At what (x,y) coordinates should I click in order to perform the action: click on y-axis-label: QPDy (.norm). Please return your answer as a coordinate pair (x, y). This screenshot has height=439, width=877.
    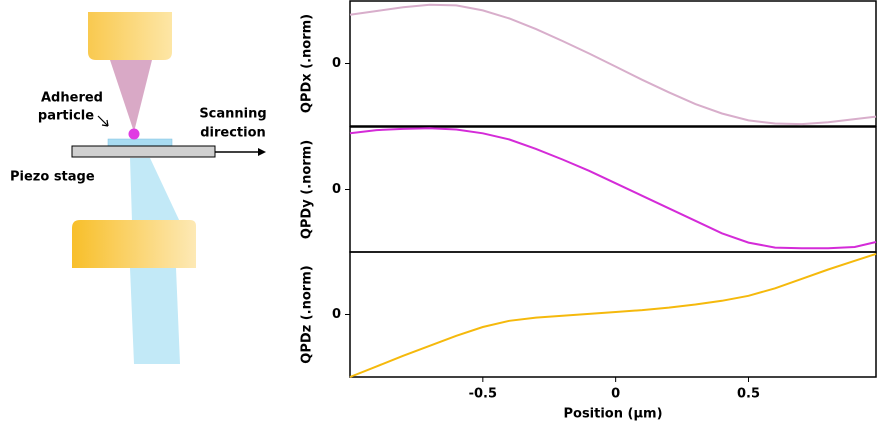
    Looking at the image, I should click on (307, 189).